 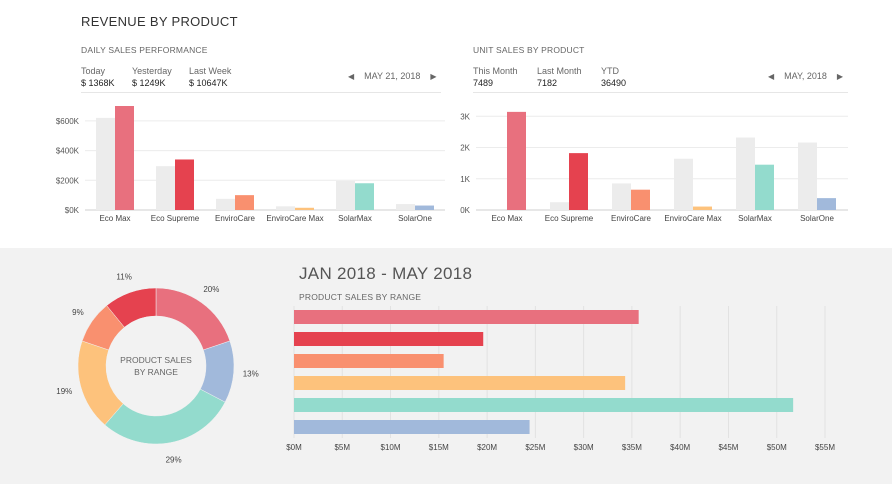 I want to click on kpi-value: 7182, so click(x=547, y=83).